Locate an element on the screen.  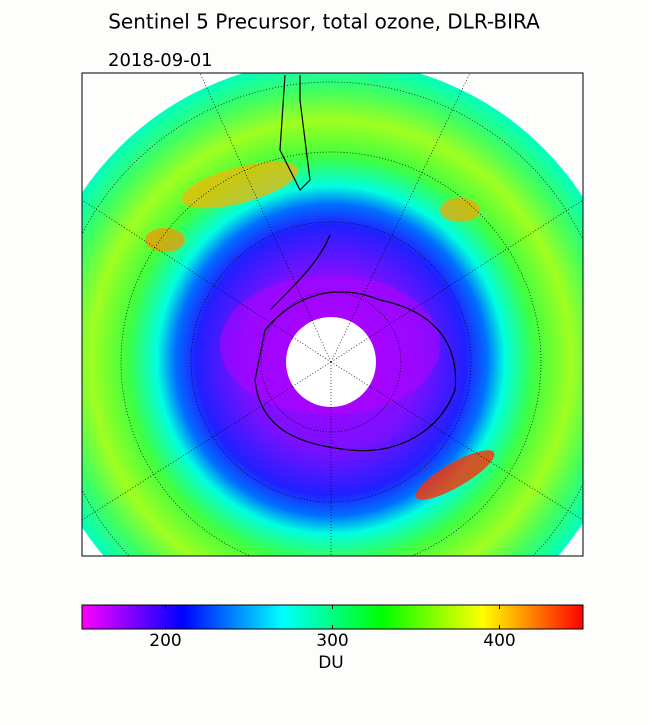
south-america-coast is located at coordinates (295, 133).